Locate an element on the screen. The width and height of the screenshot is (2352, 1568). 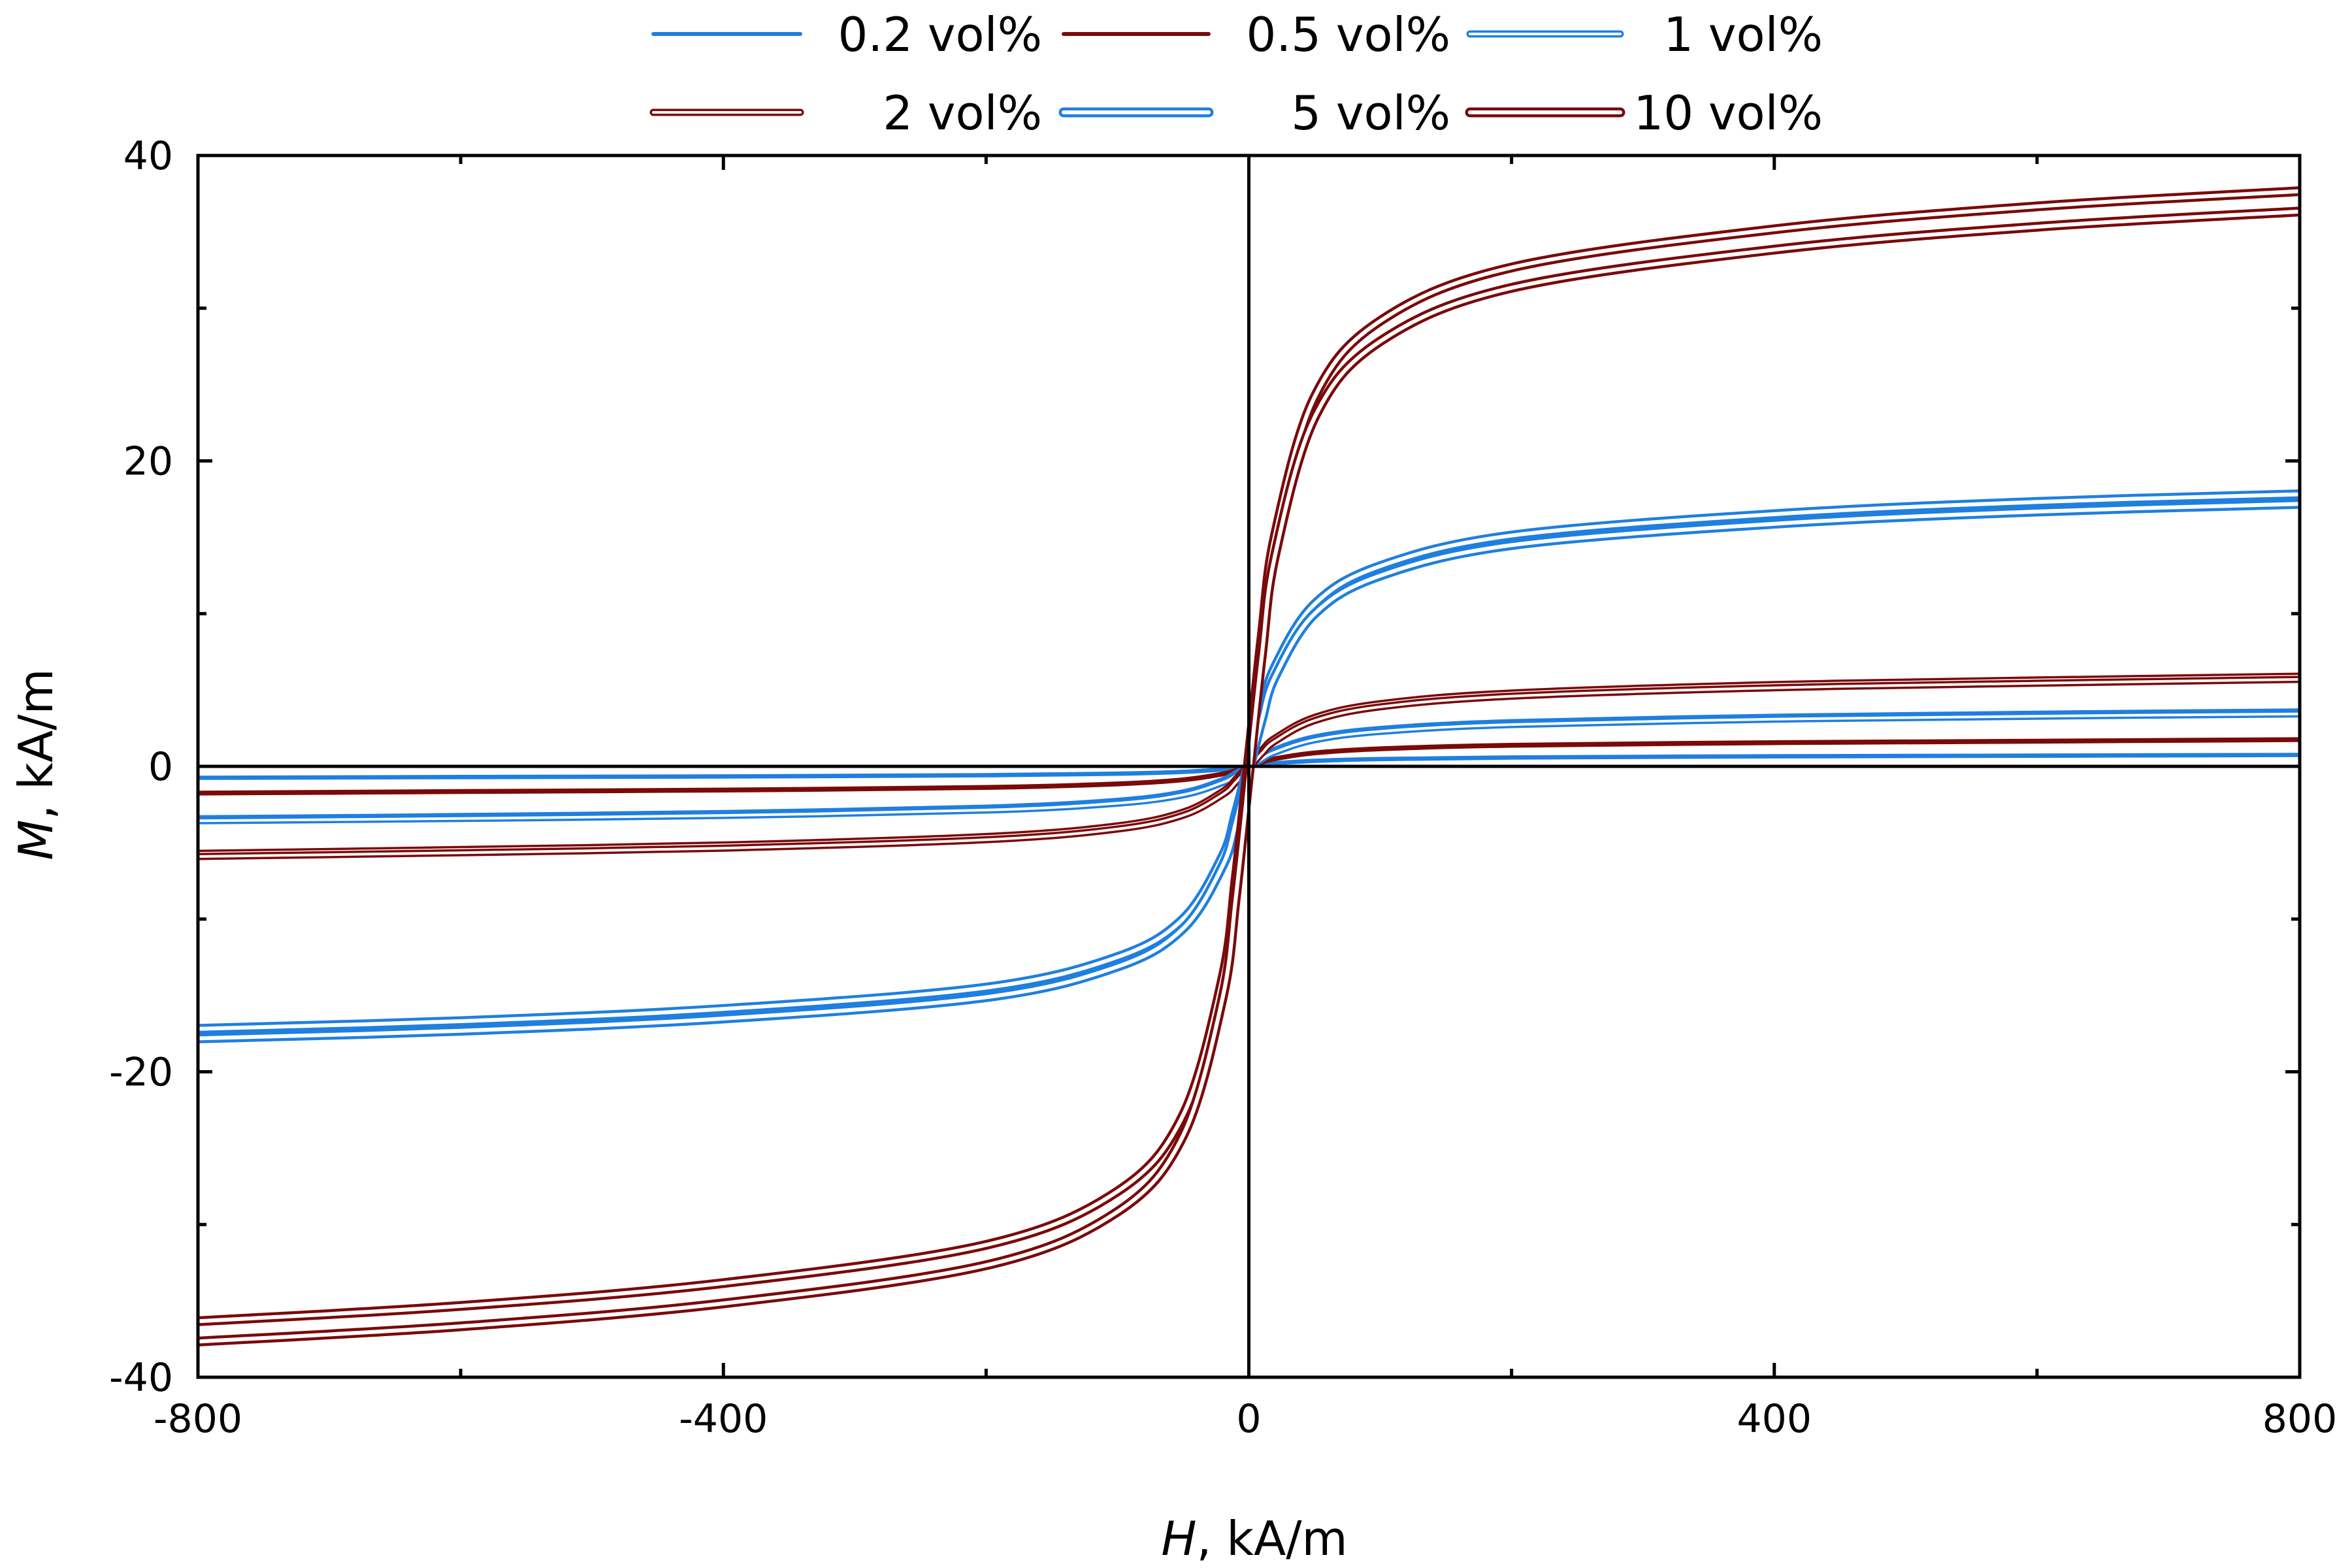
x-tick-label: 0 is located at coordinates (1248, 1419).